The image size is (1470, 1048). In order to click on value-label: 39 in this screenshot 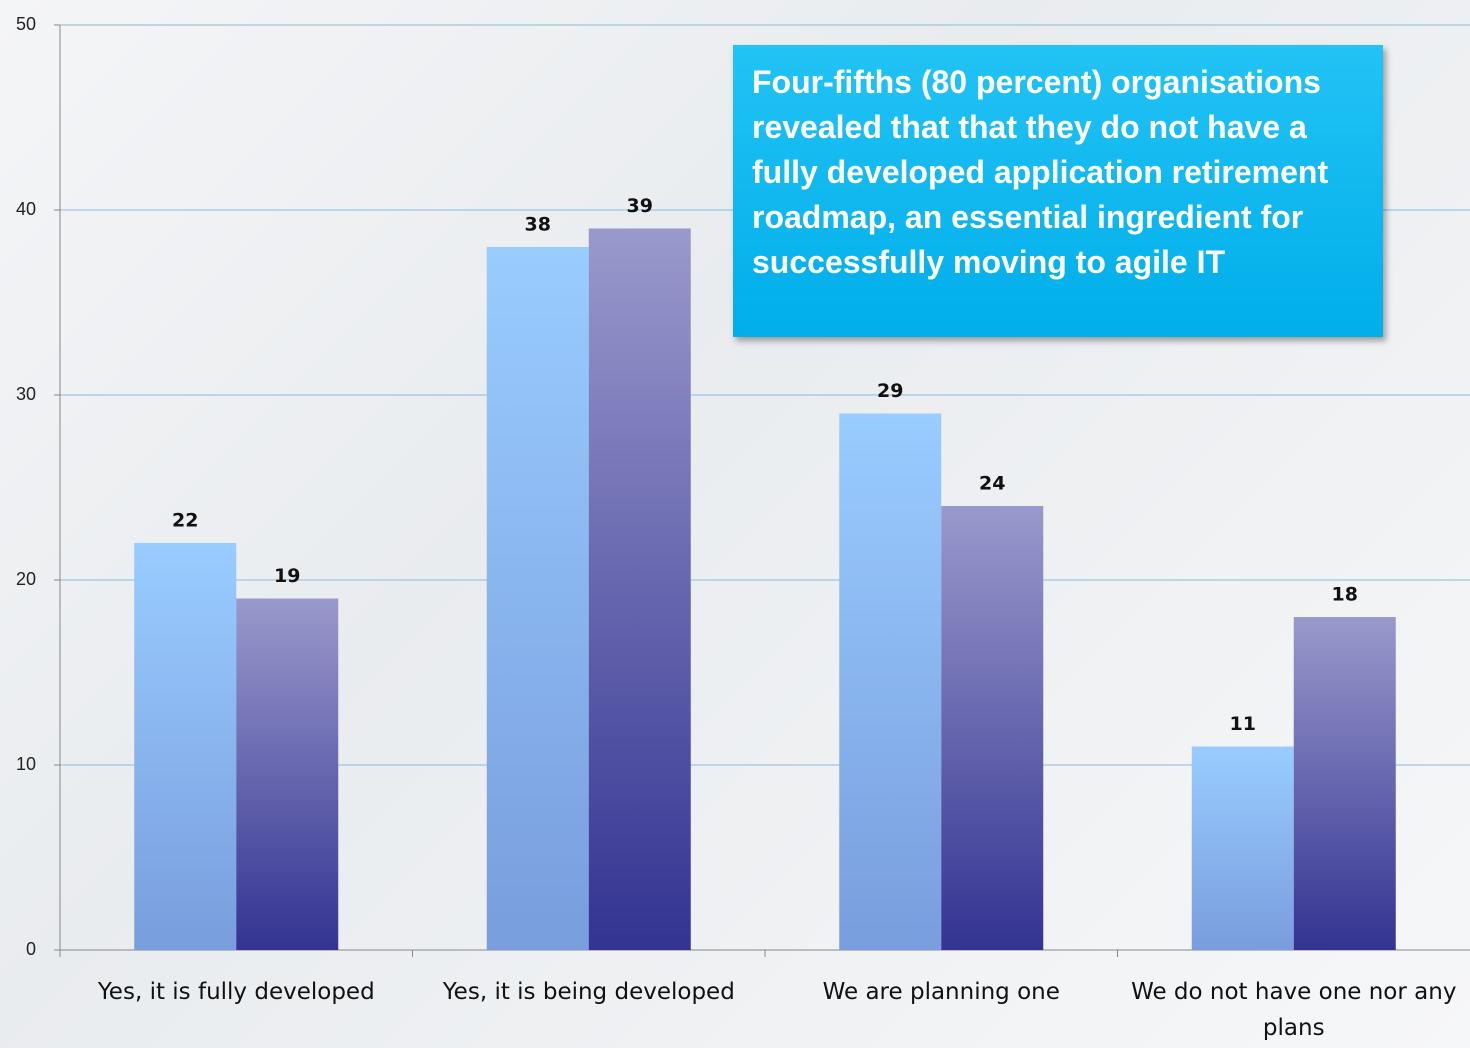, I will do `click(640, 206)`.